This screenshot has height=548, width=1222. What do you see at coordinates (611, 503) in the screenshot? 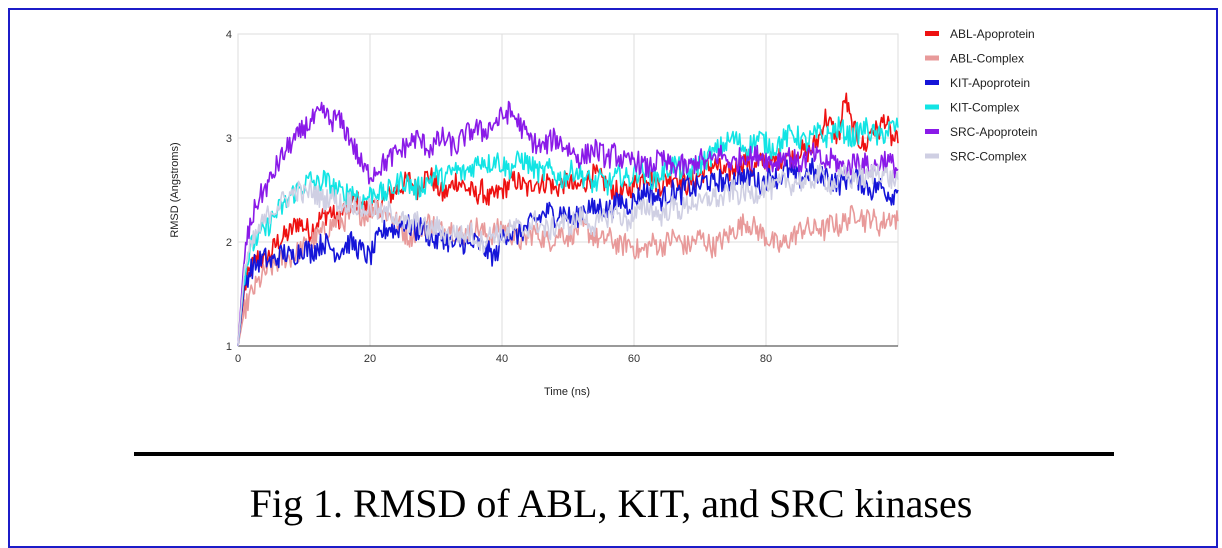
I see `figure-caption: Fig 1. RMSD of ABL, KIT, and SRC kinases` at bounding box center [611, 503].